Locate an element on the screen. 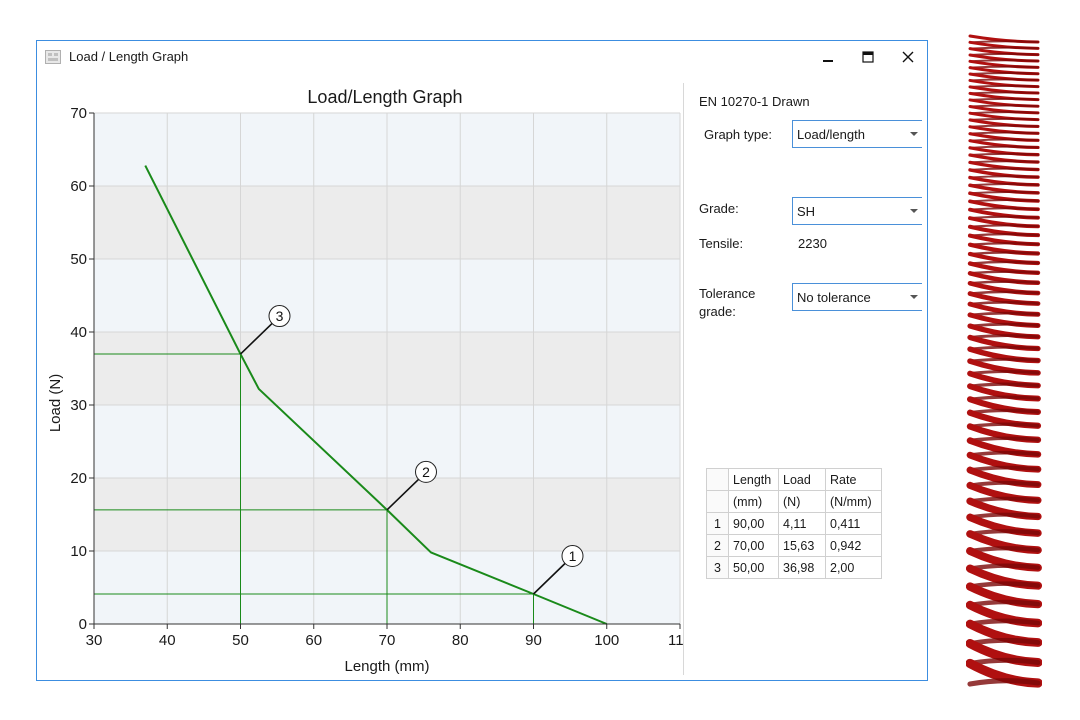 The image size is (1080, 720). app-icon is located at coordinates (53, 57).